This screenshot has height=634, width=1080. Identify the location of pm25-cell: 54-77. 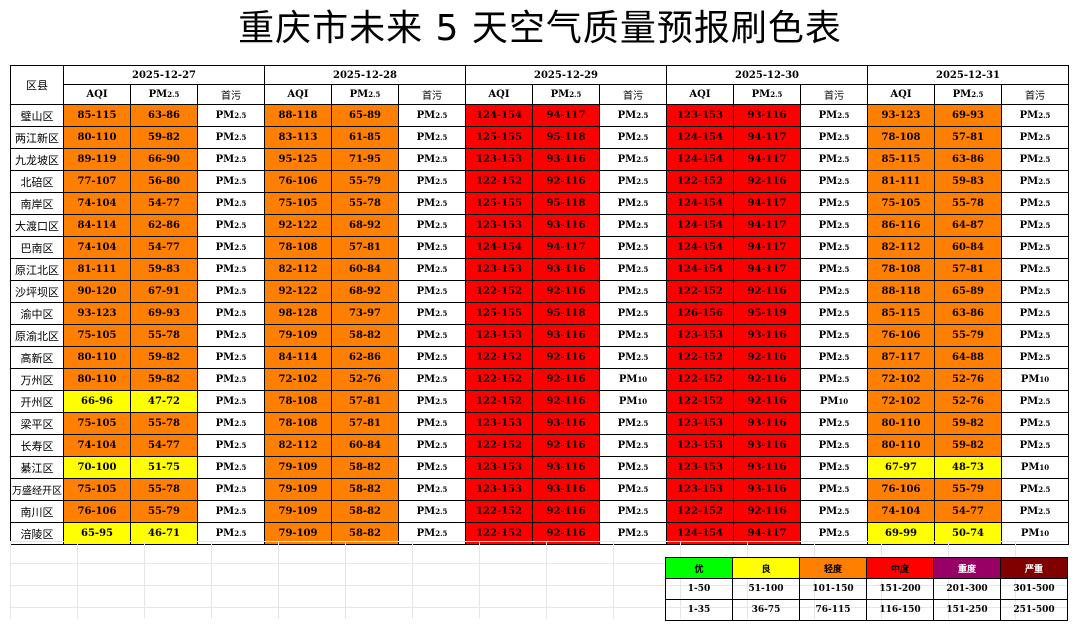
(164, 445).